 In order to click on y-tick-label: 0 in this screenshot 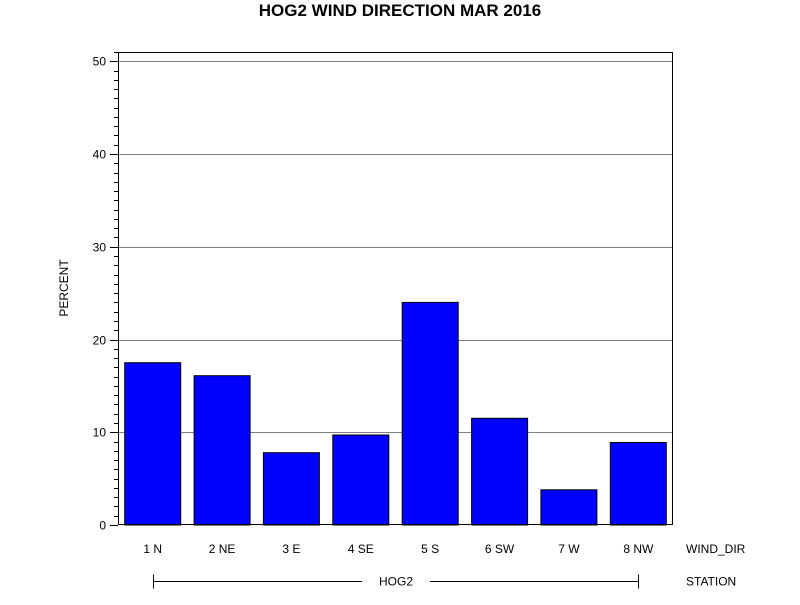, I will do `click(102, 526)`.